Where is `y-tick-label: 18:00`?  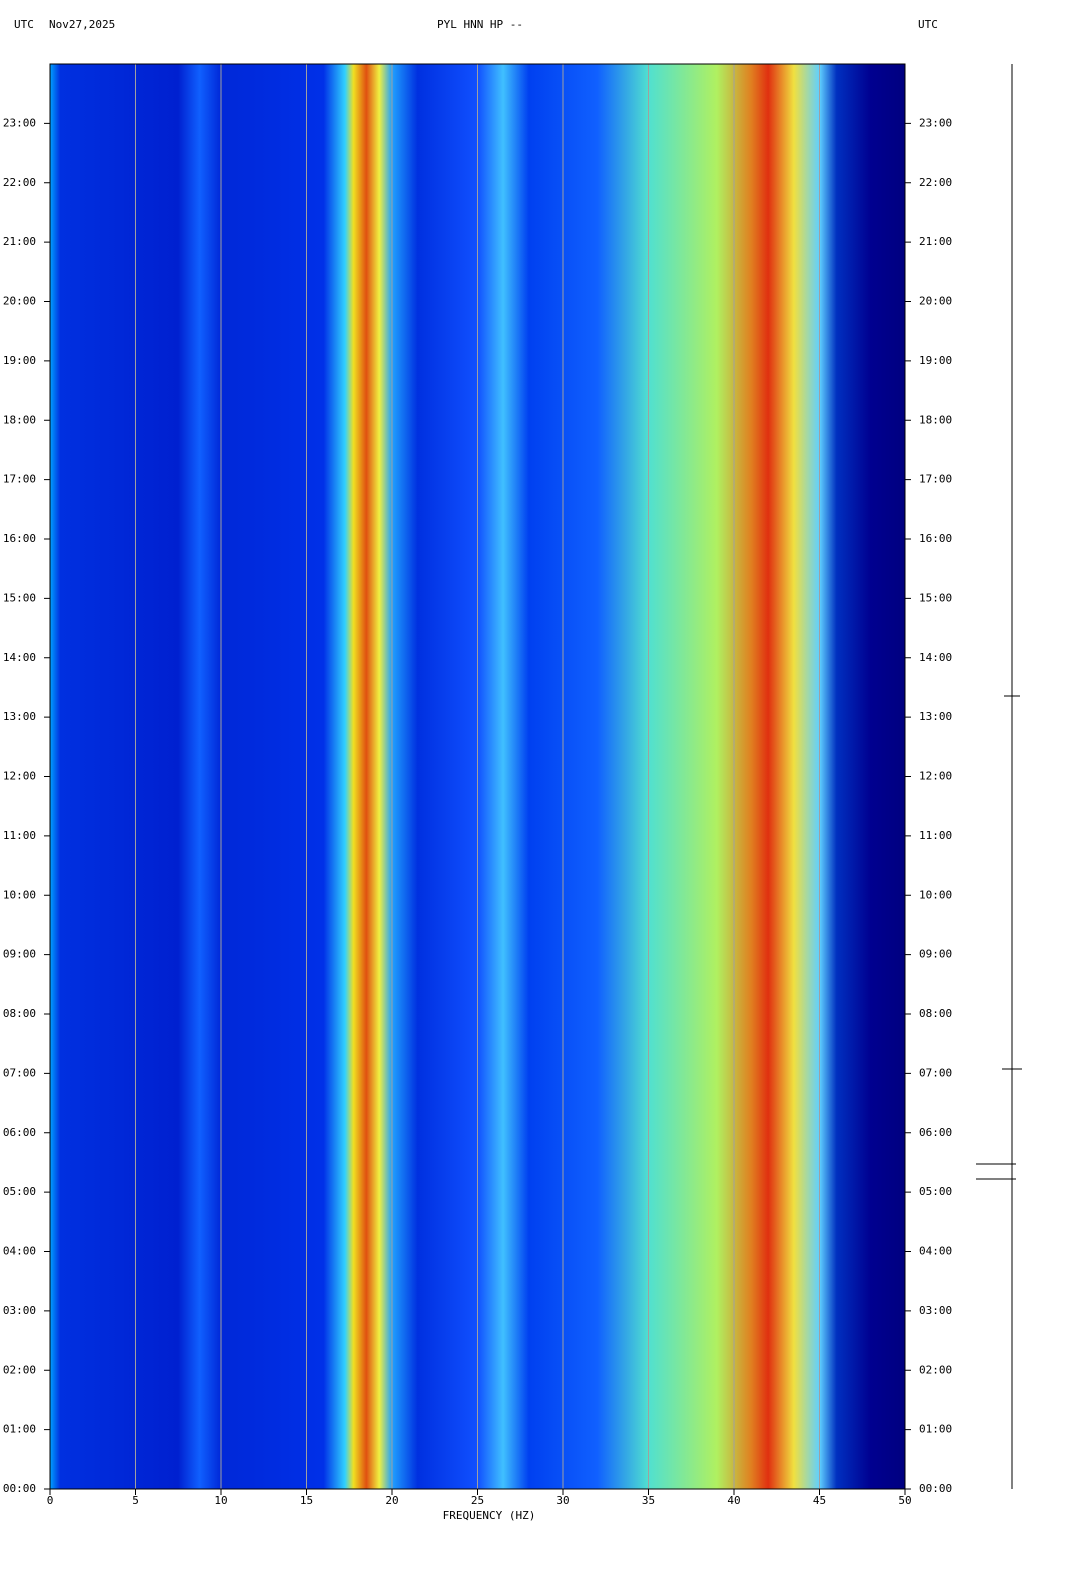 y-tick-label: 18:00 is located at coordinates (19, 419).